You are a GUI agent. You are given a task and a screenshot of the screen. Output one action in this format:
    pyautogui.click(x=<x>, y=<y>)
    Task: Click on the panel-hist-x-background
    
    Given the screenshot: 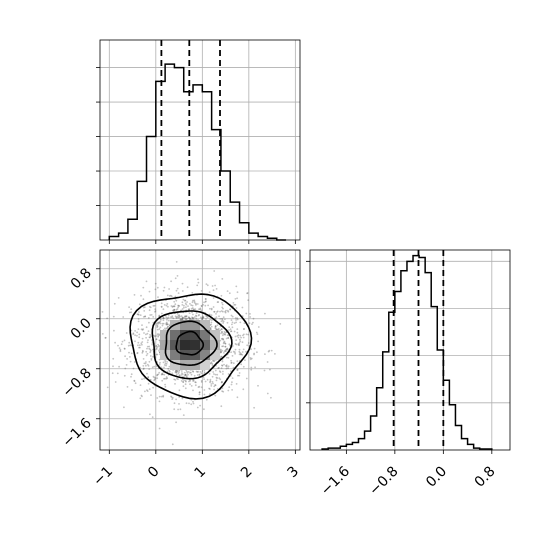 What is the action you would take?
    pyautogui.click(x=200, y=140)
    